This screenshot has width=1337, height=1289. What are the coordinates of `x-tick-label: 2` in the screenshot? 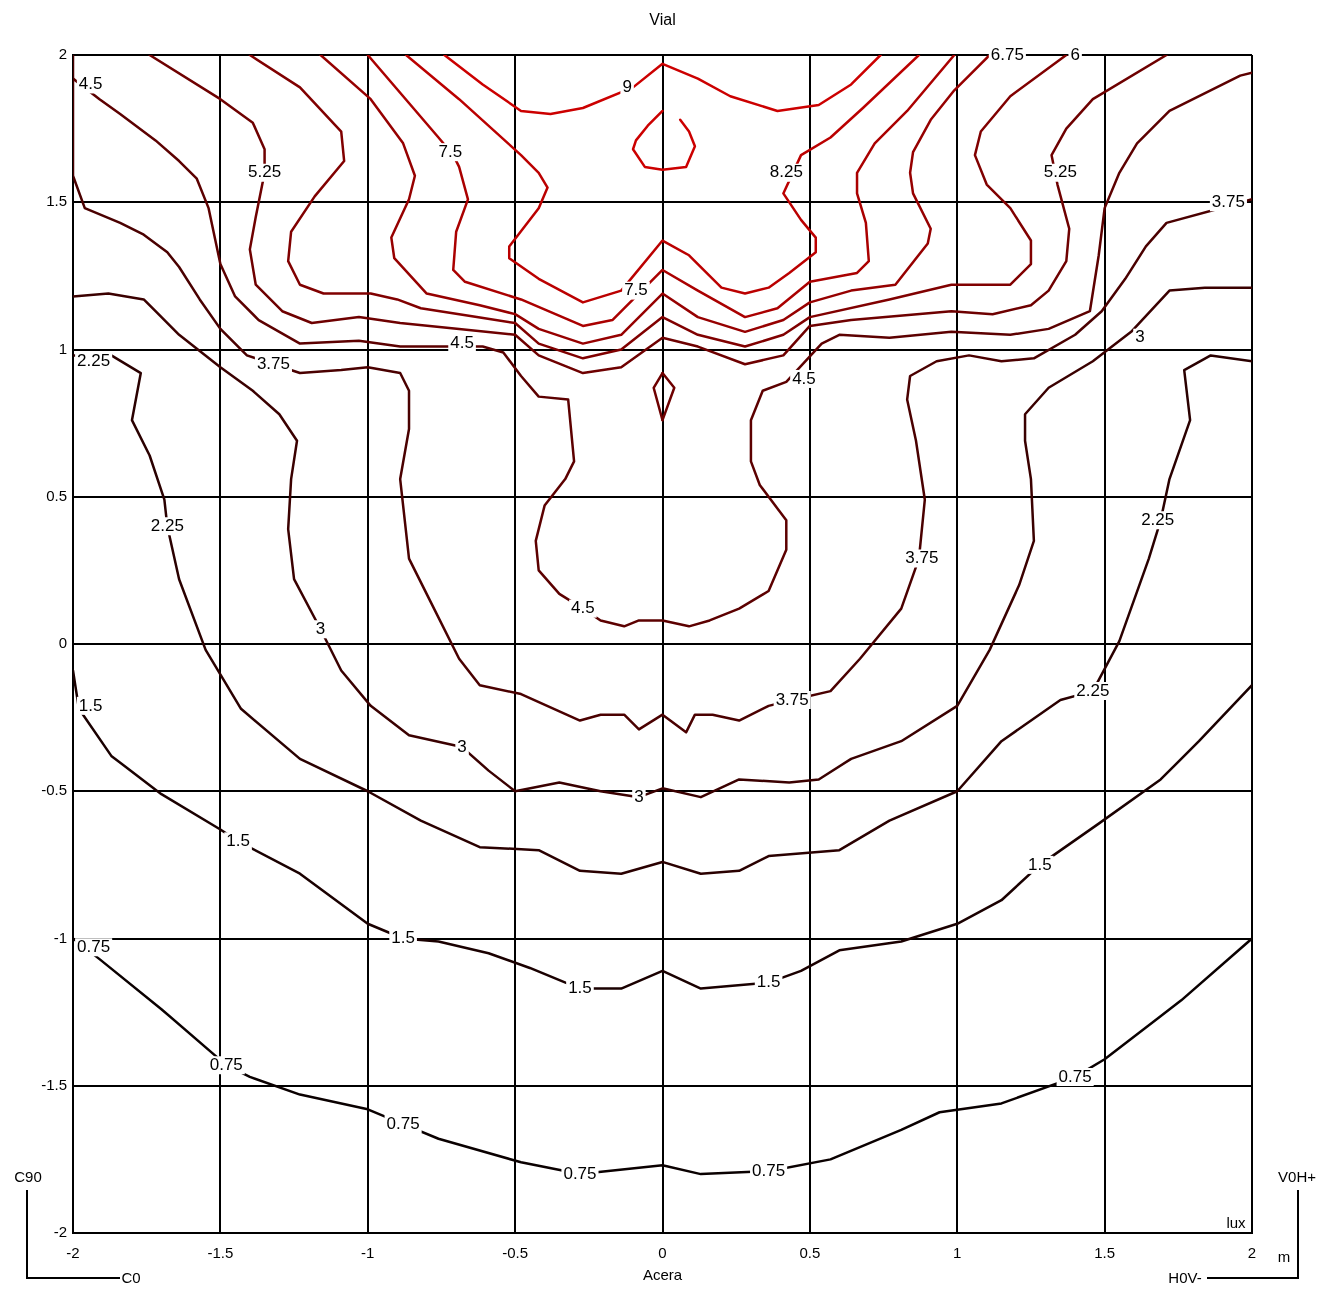 It's located at (1252, 1253).